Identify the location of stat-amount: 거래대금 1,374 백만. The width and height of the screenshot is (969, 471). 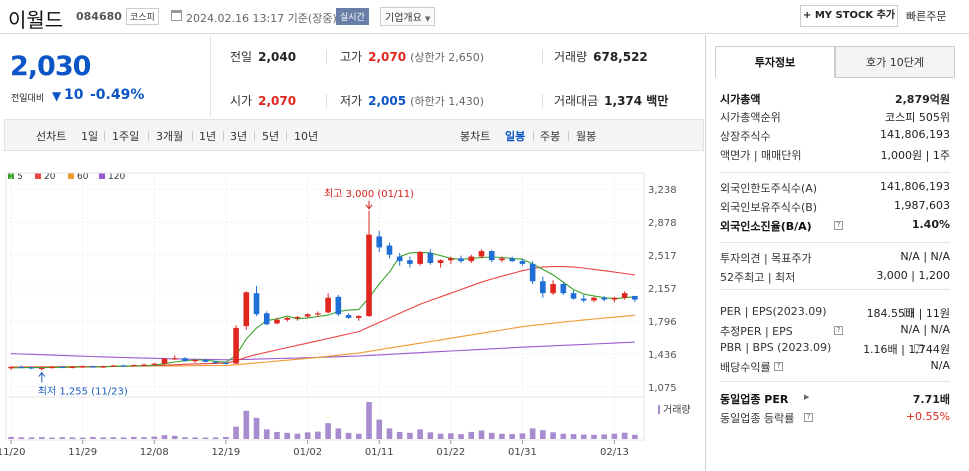
(611, 100).